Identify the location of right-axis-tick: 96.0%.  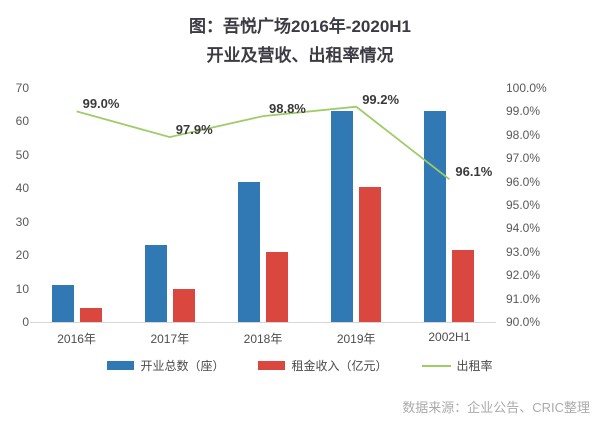
(523, 181).